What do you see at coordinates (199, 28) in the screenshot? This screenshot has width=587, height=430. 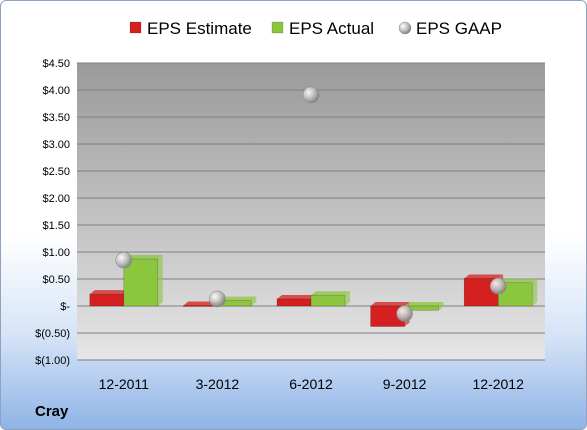 I see `legend-label: EPS Estimate` at bounding box center [199, 28].